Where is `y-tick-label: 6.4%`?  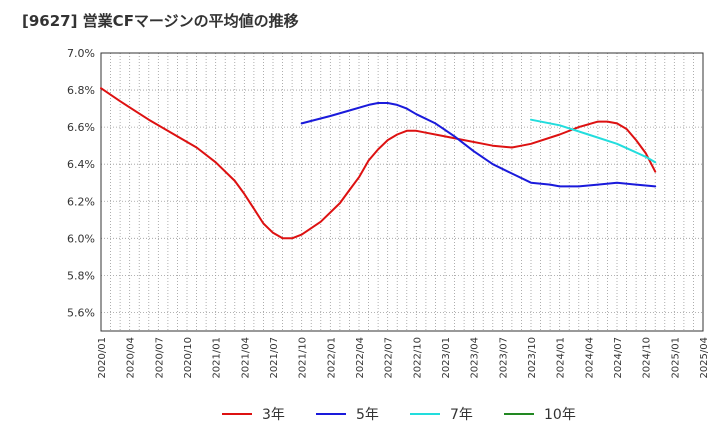 y-tick-label: 6.4% is located at coordinates (81, 164).